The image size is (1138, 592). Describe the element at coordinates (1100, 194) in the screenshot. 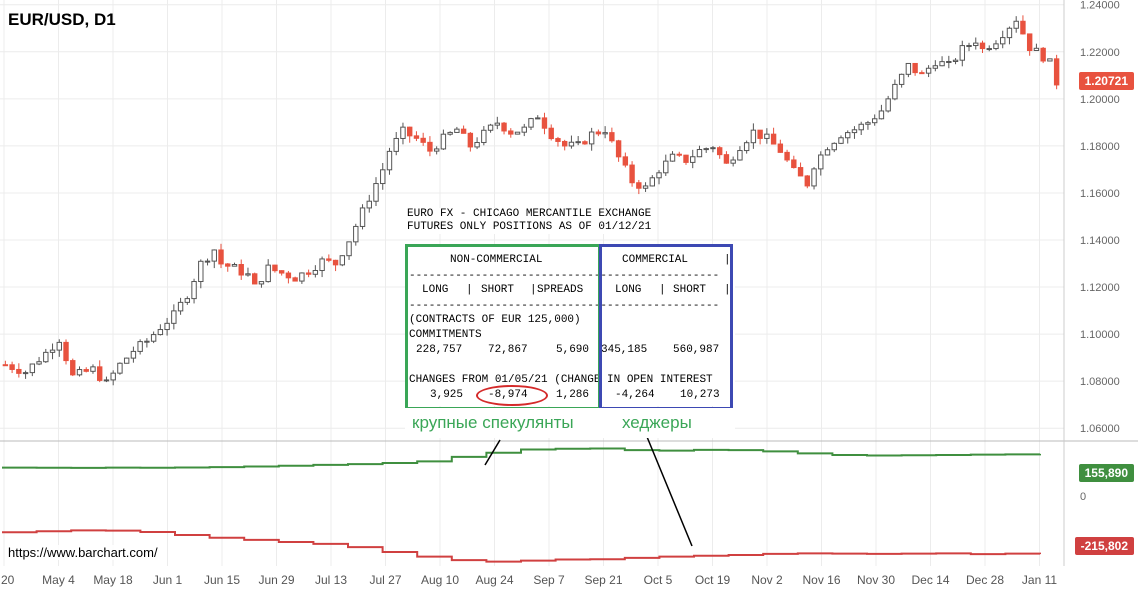

I see `price-tick-label: 1.16000` at that location.